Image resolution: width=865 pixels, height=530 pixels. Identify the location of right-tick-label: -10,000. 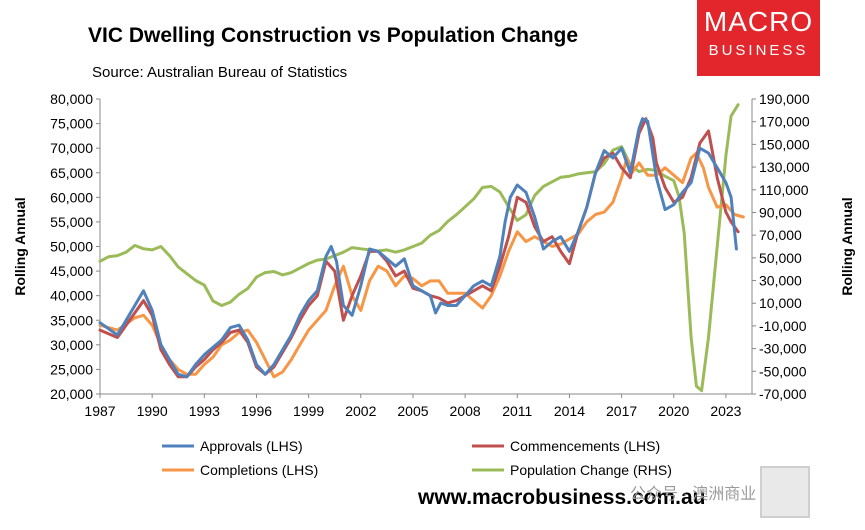
(783, 326).